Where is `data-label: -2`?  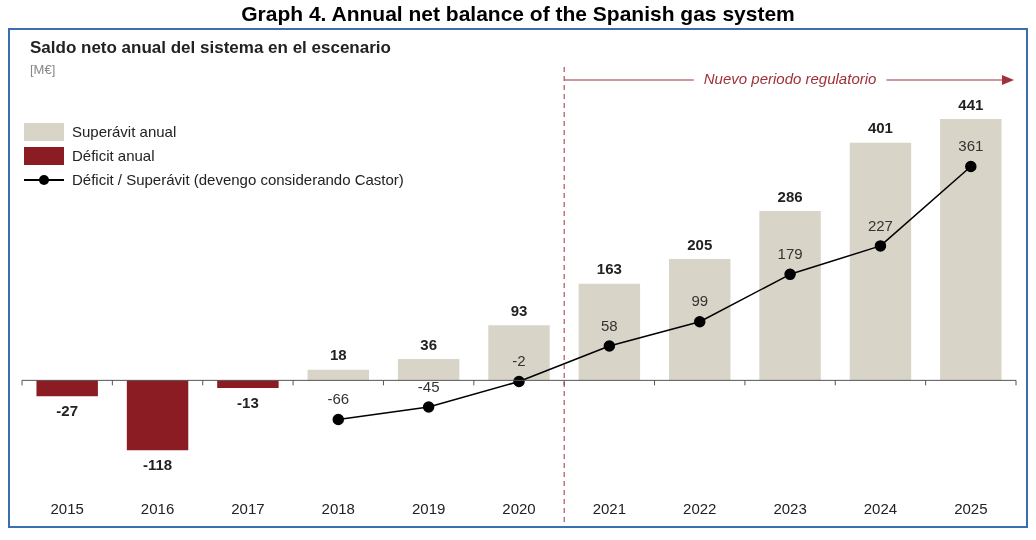
data-label: -2 is located at coordinates (519, 361).